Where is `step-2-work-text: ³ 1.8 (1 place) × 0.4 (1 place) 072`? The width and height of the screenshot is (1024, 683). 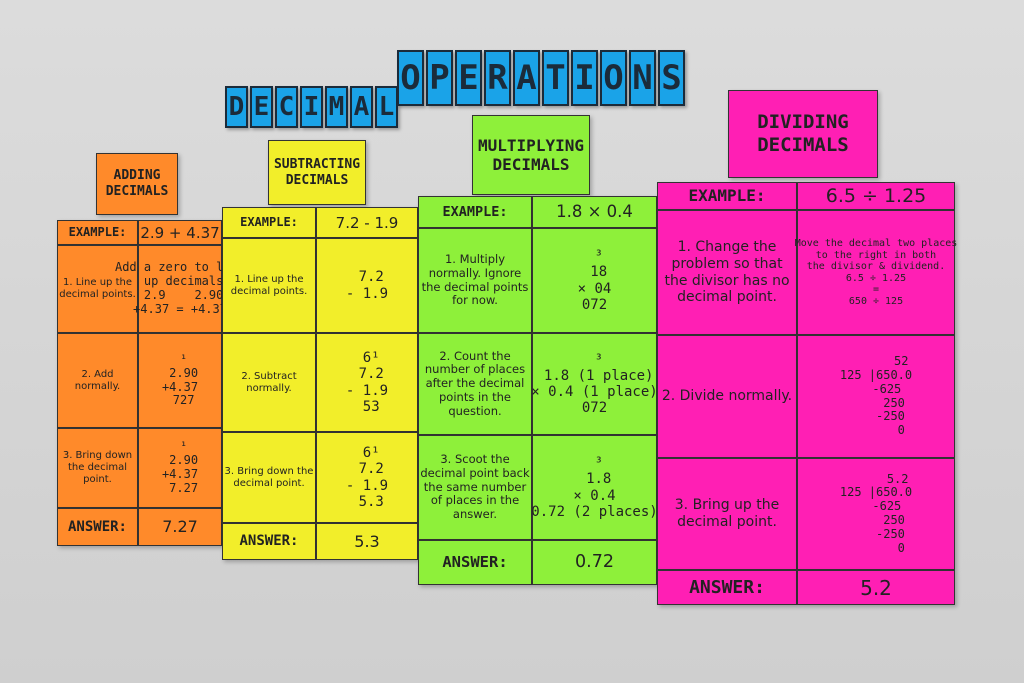 step-2-work-text: ³ 1.8 (1 place) × 0.4 (1 place) 072 is located at coordinates (594, 384).